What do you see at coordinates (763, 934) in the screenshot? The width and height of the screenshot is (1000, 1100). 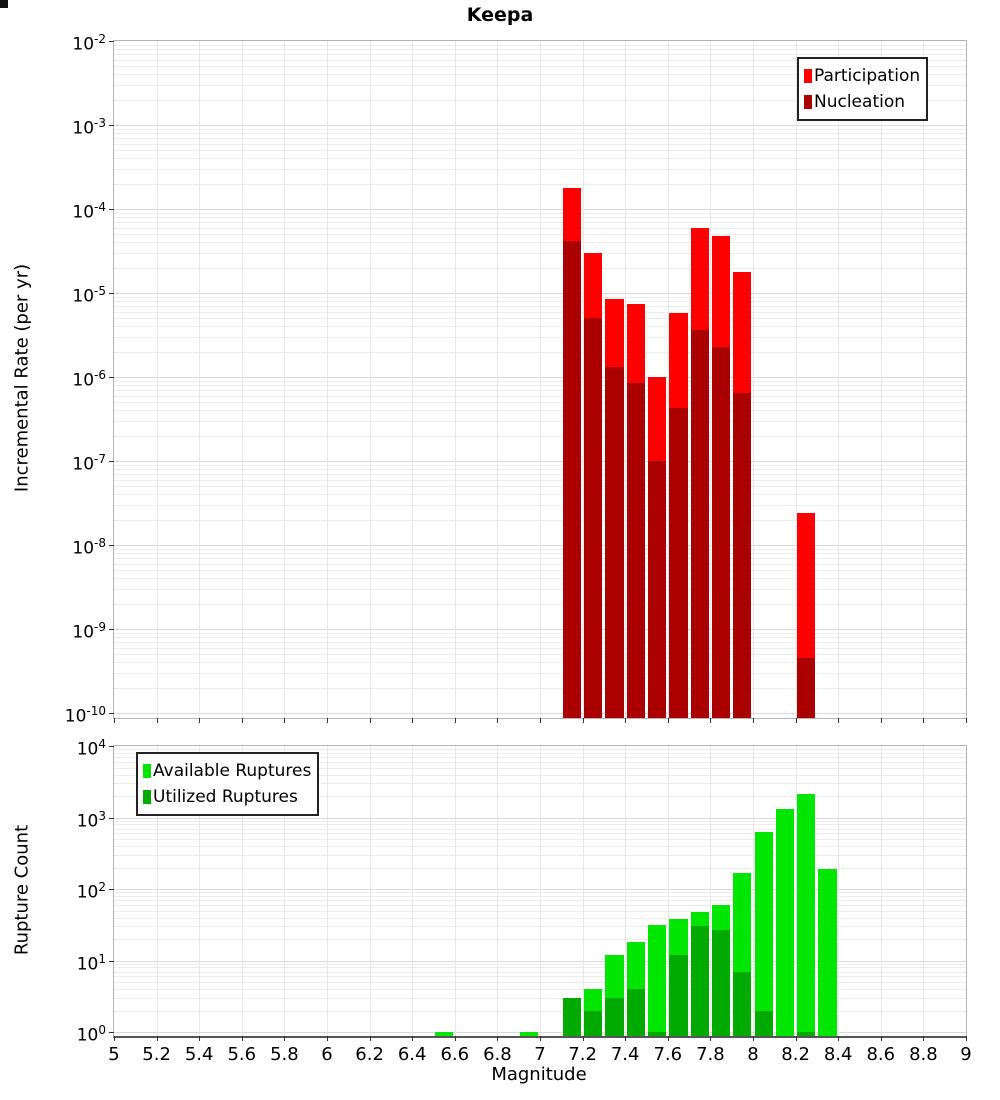 I see `bar-available-m8` at bounding box center [763, 934].